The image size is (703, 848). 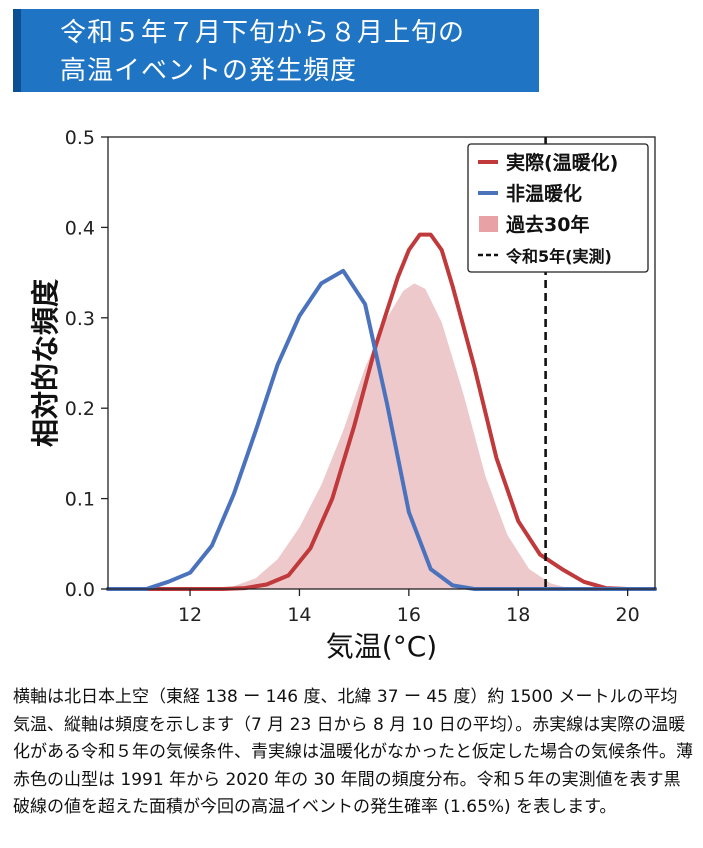 What do you see at coordinates (80, 590) in the screenshot?
I see `y-tick-label: 0.0` at bounding box center [80, 590].